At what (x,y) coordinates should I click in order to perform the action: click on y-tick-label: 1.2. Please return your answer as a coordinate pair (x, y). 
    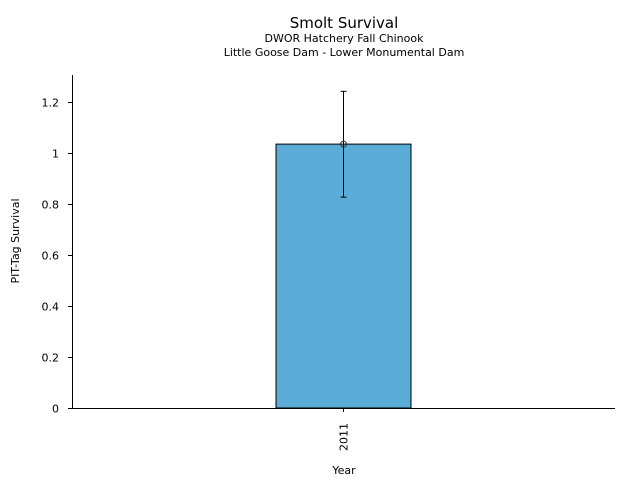
    Looking at the image, I should click on (51, 103).